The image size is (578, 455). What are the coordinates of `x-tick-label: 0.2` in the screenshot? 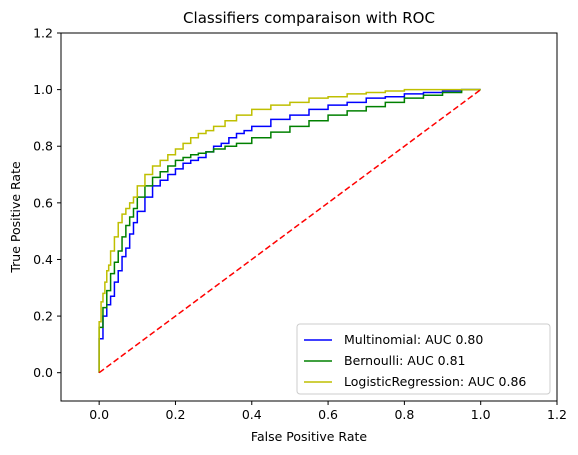 It's located at (176, 414).